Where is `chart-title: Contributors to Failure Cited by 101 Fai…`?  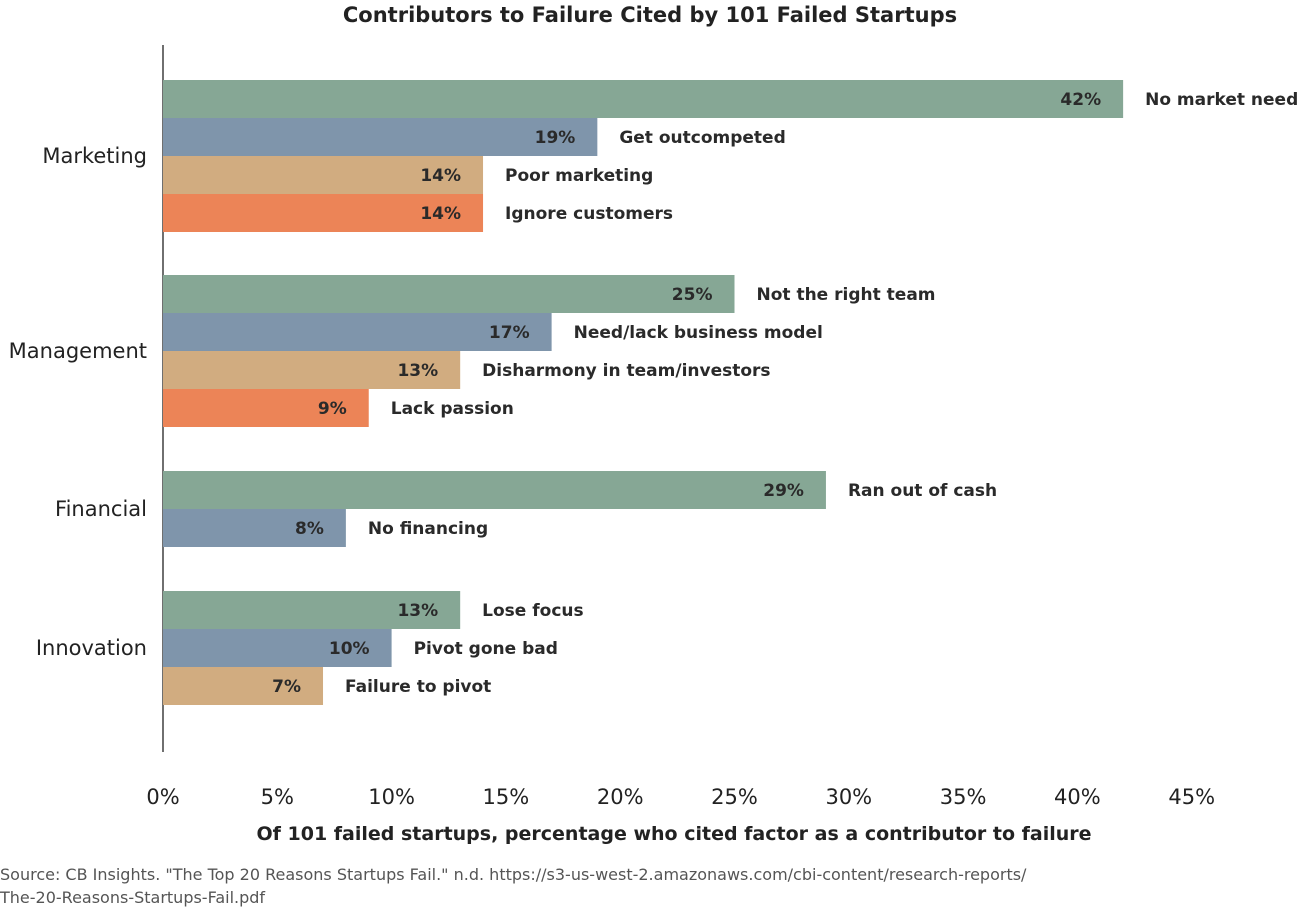 chart-title: Contributors to Failure Cited by 101 Fai… is located at coordinates (650, 15).